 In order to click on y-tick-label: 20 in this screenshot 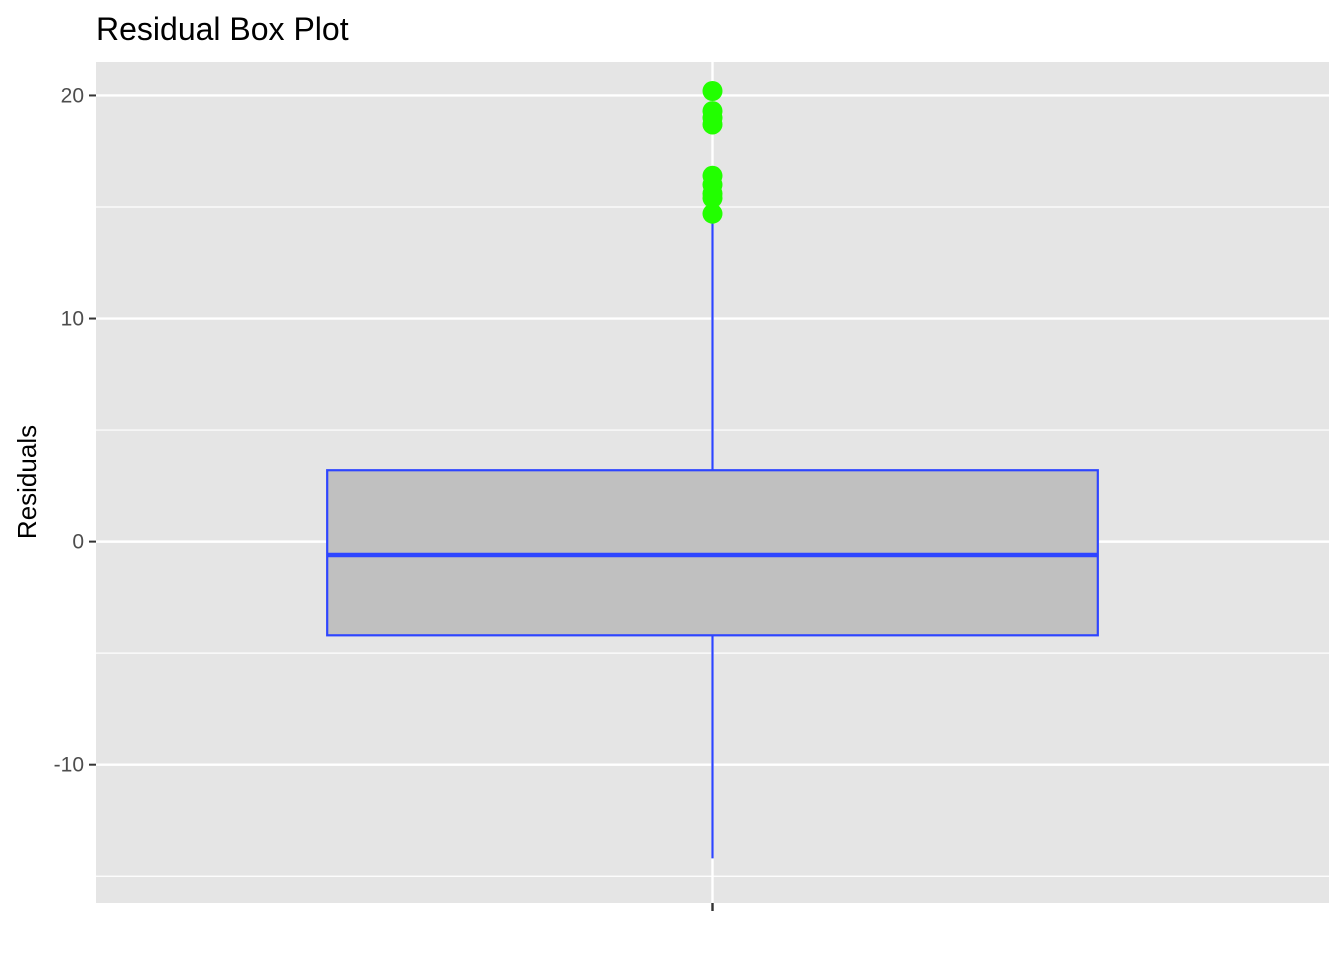, I will do `click(72, 95)`.